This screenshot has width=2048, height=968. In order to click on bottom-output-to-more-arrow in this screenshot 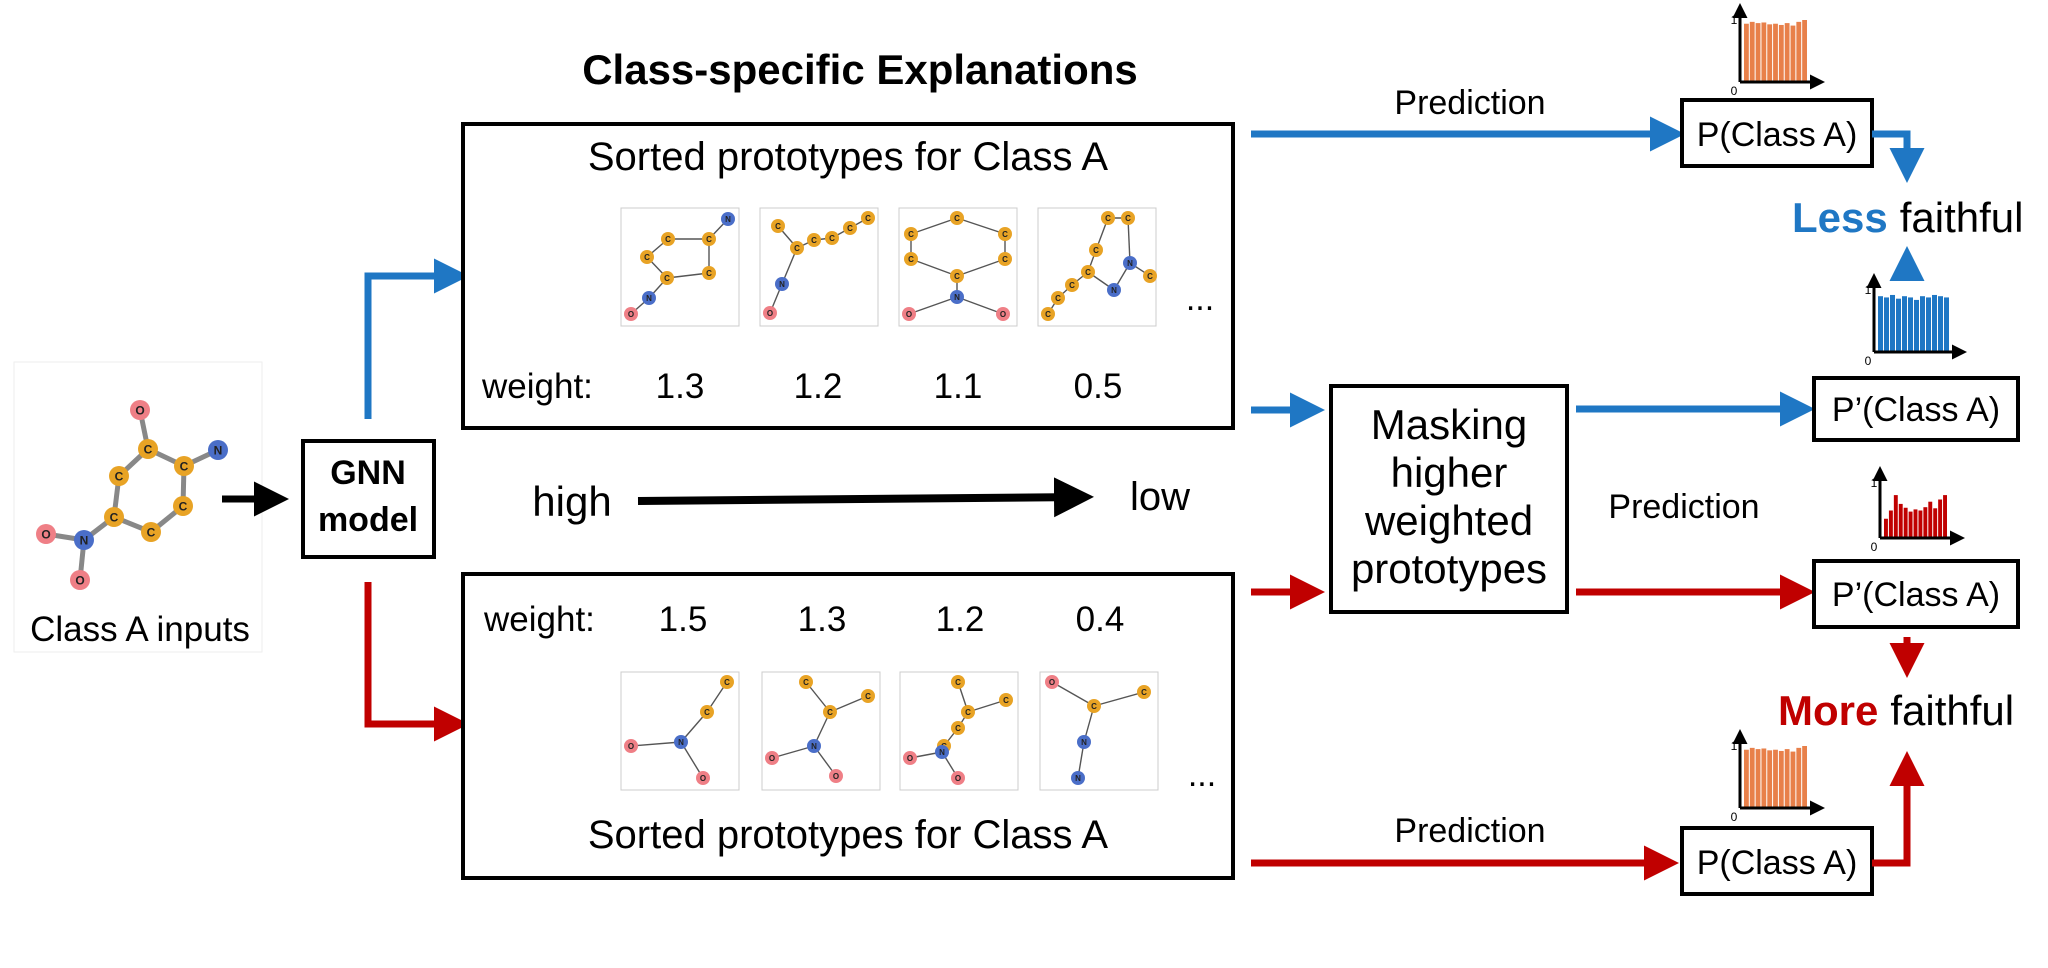, I will do `click(1898, 809)`.